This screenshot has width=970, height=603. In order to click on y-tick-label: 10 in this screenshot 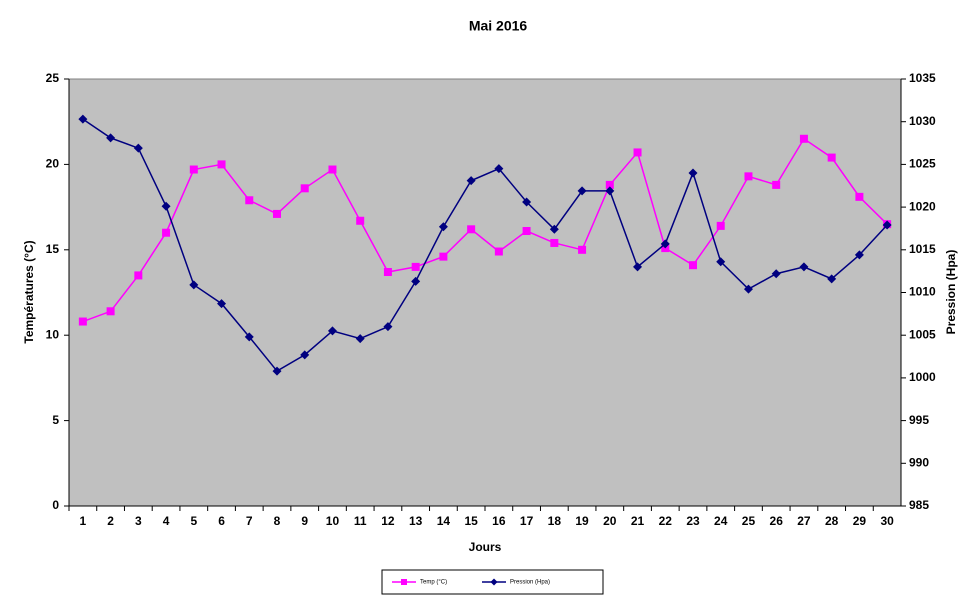, I will do `click(53, 334)`.